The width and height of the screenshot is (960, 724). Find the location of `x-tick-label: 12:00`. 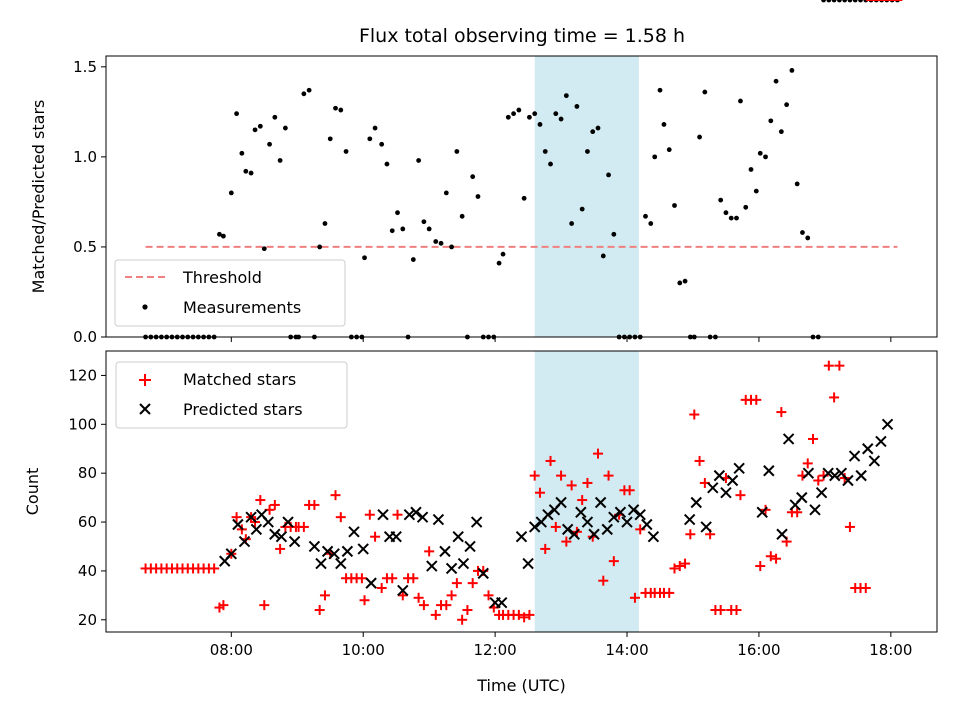

x-tick-label: 12:00 is located at coordinates (495, 650).